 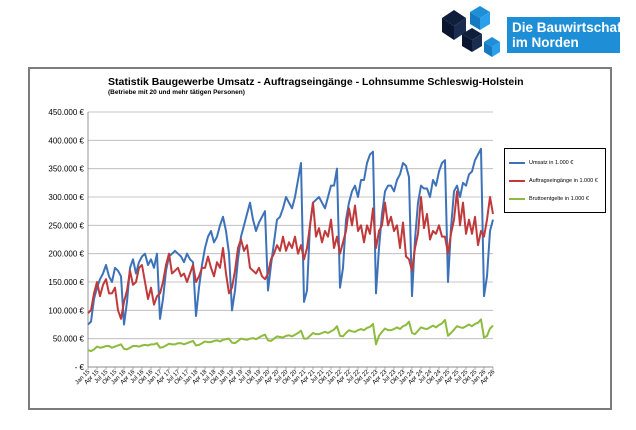 What do you see at coordinates (66, 112) in the screenshot?
I see `y-tick-label: 450.000 €` at bounding box center [66, 112].